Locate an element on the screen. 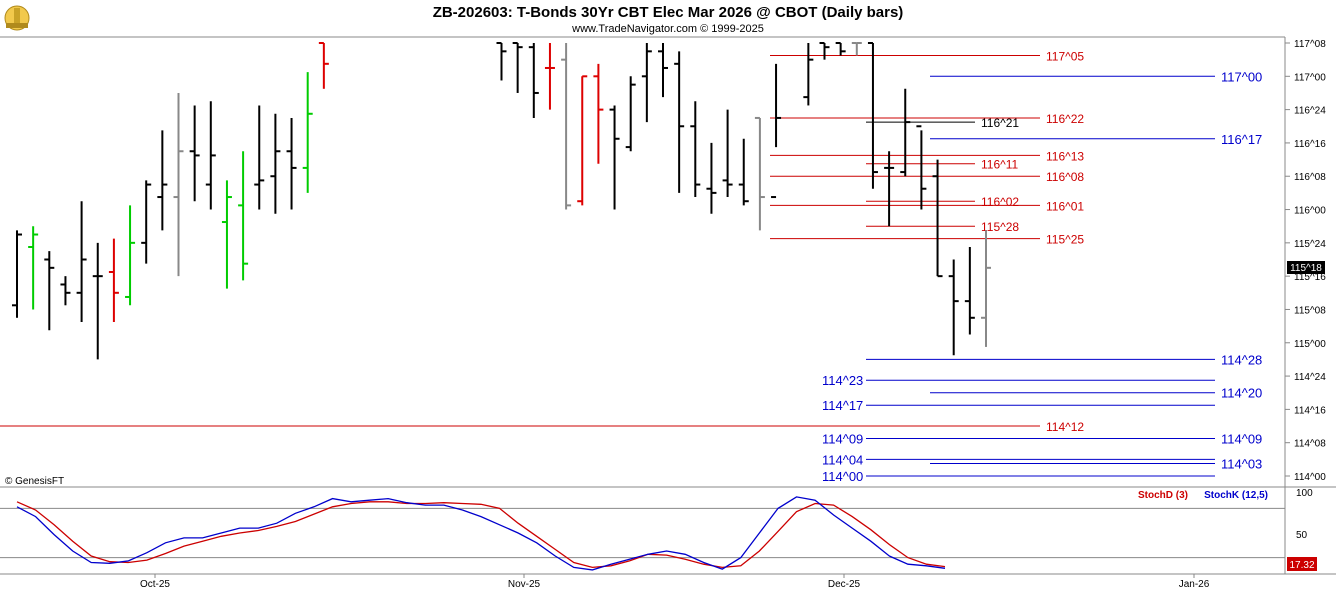  level-label: 117^00 is located at coordinates (1241, 76).